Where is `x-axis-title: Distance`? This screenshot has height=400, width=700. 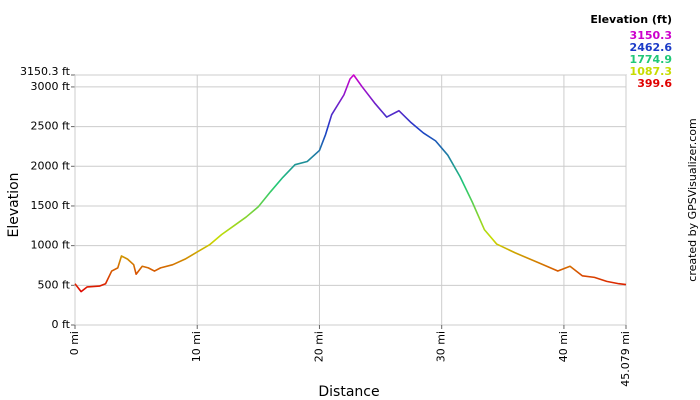
x-axis-title: Distance is located at coordinates (348, 392).